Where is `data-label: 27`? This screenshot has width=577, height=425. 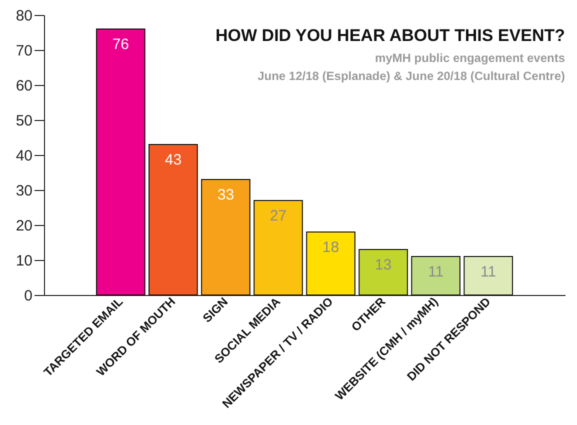
data-label: 27 is located at coordinates (278, 216).